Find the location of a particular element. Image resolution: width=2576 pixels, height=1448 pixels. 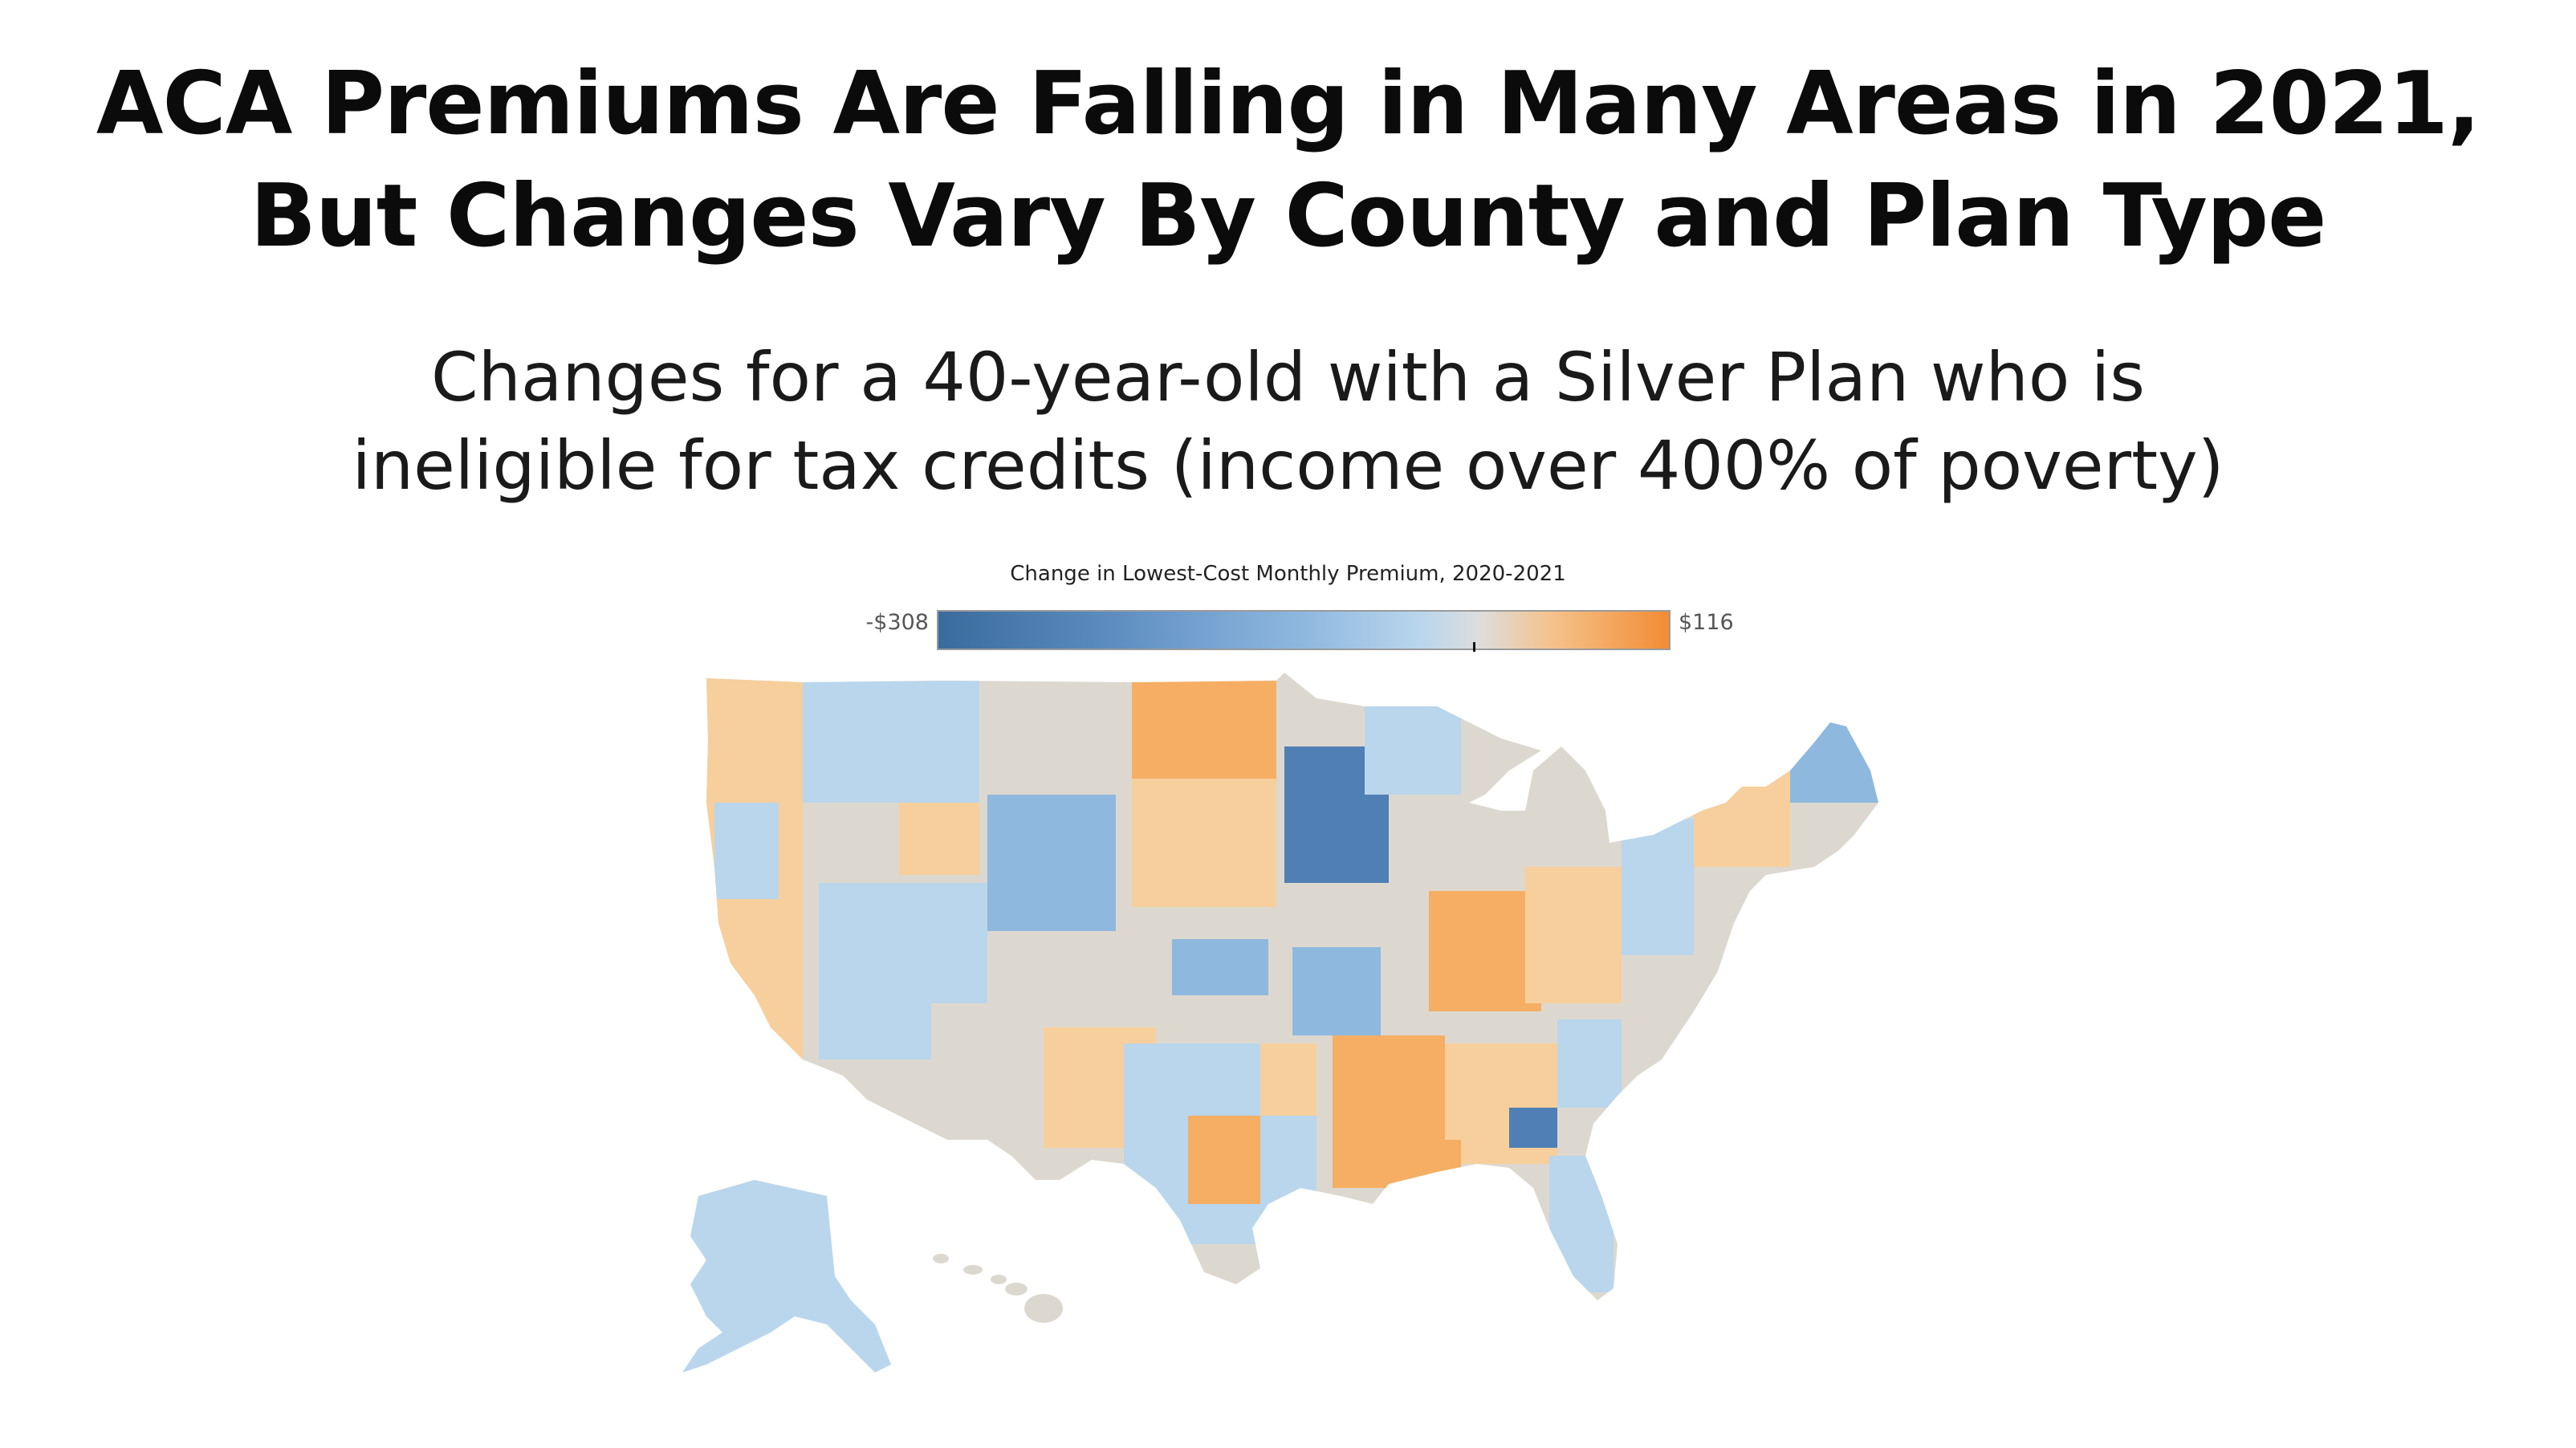

legend-max-label: $116 is located at coordinates (1706, 622).